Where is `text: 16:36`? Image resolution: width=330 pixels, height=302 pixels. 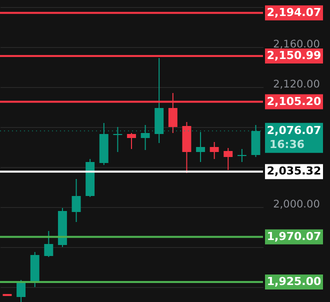 text: 16:36 is located at coordinates (287, 144).